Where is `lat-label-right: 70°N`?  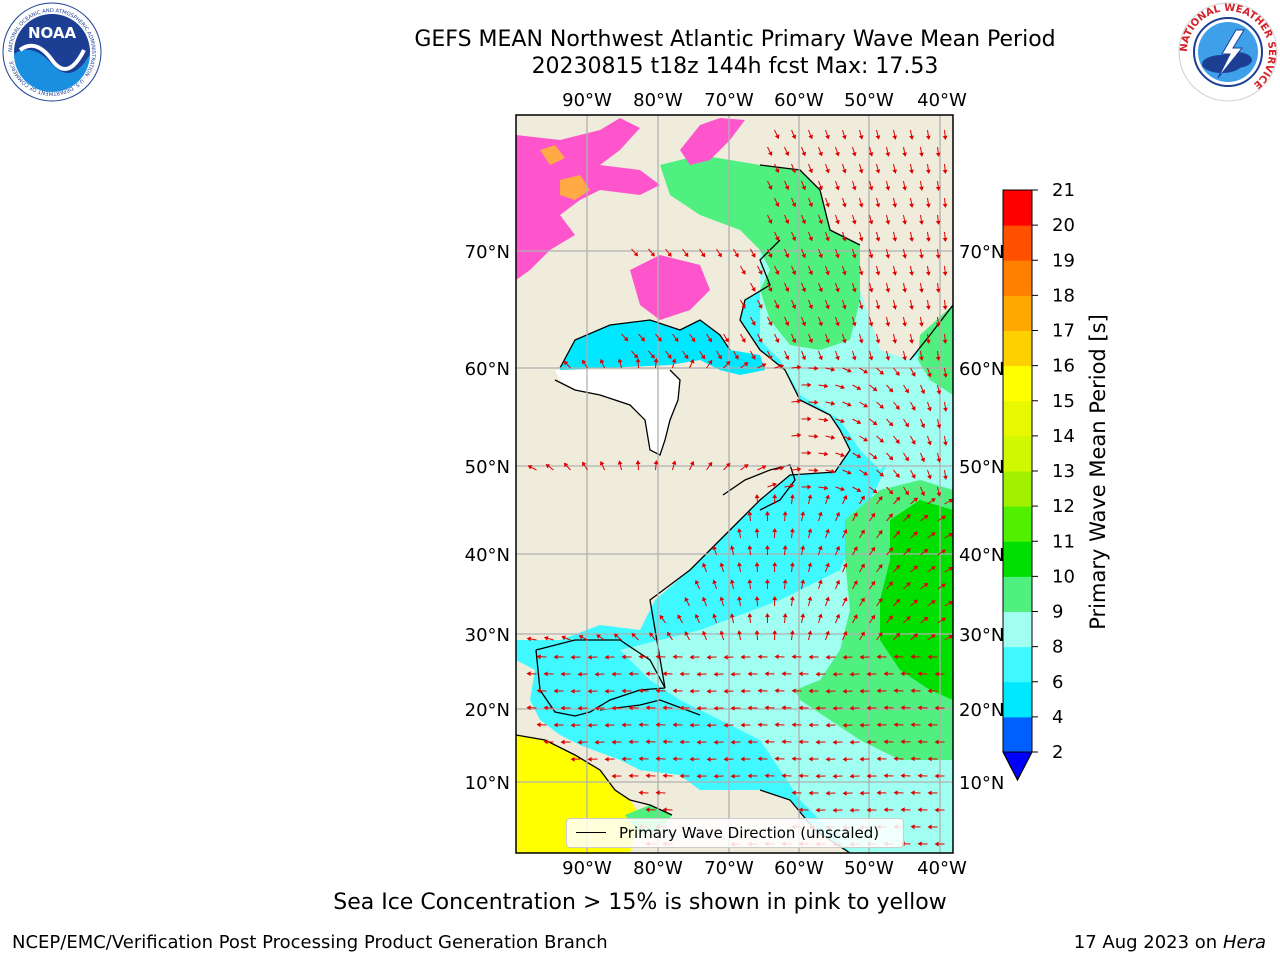 lat-label-right: 70°N is located at coordinates (981, 252).